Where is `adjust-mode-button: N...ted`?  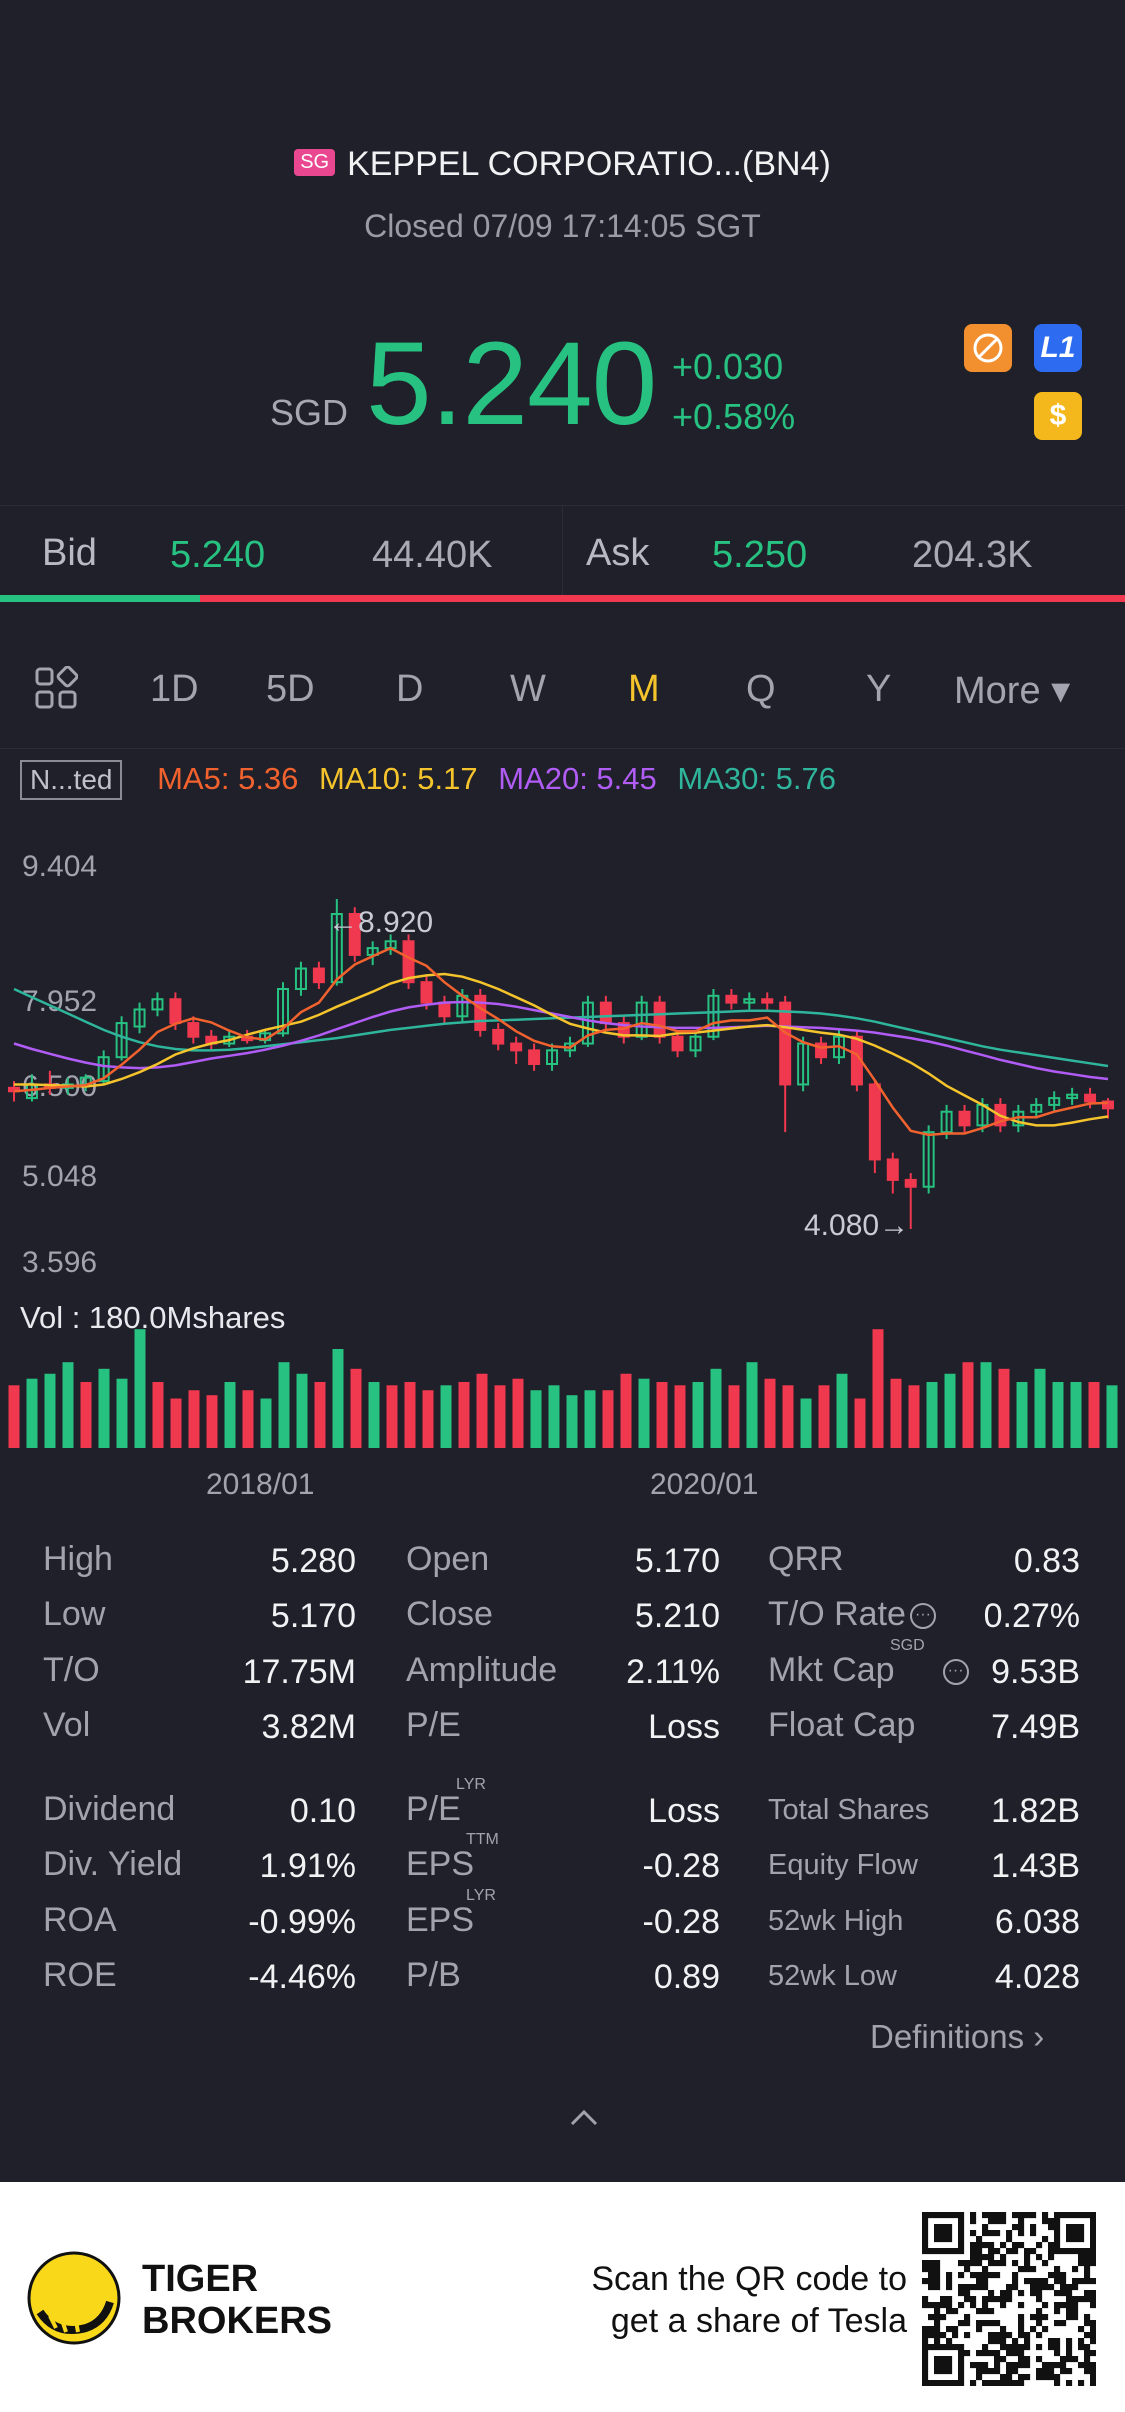
adjust-mode-button: N...ted is located at coordinates (71, 780).